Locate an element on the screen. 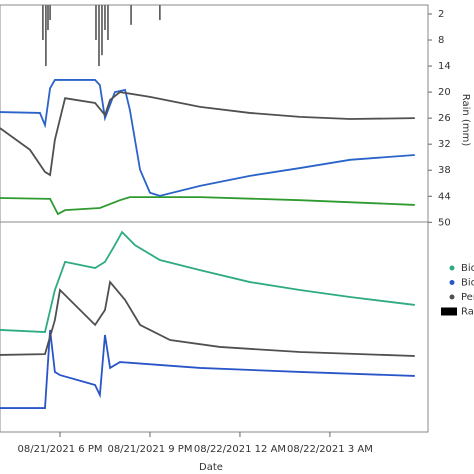  y2-tick-label: 2 is located at coordinates (441, 14).